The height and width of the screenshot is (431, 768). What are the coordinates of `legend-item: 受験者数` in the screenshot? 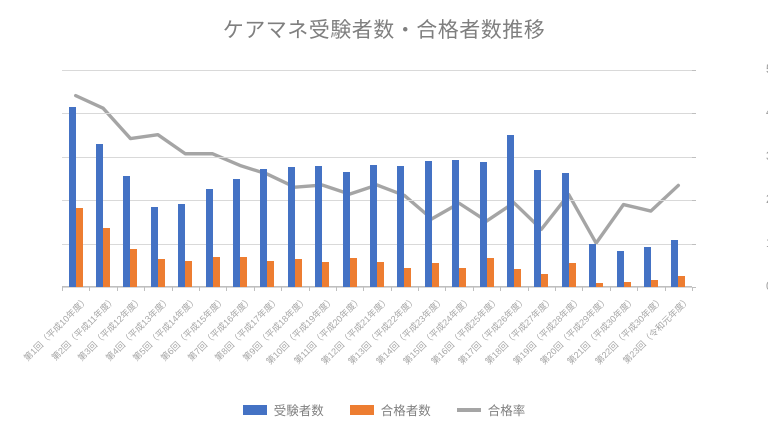 It's located at (283, 409).